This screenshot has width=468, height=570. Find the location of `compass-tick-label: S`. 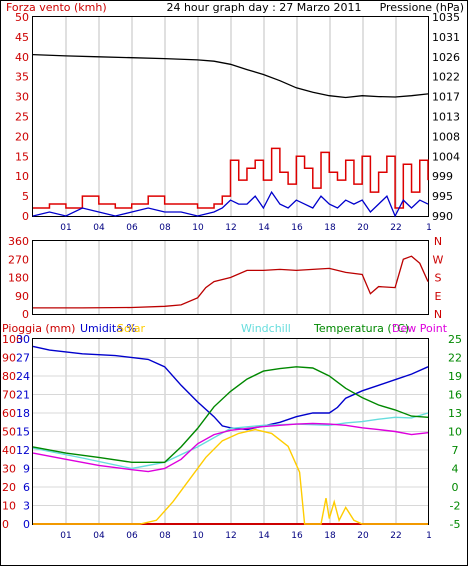

compass-tick-label: S is located at coordinates (438, 278).